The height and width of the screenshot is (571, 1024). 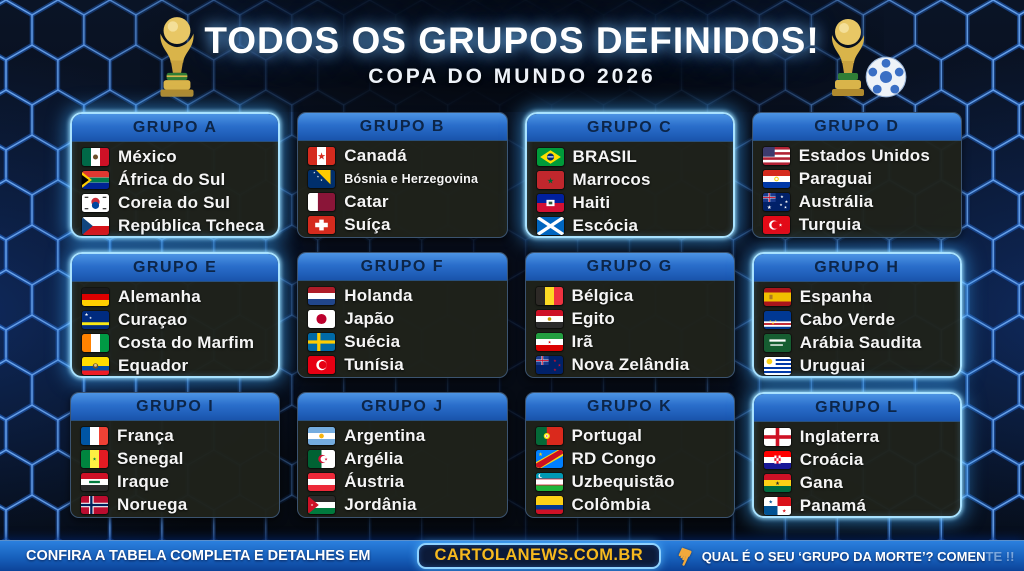 What do you see at coordinates (95, 202) in the screenshot?
I see `flag-icon-south-korea` at bounding box center [95, 202].